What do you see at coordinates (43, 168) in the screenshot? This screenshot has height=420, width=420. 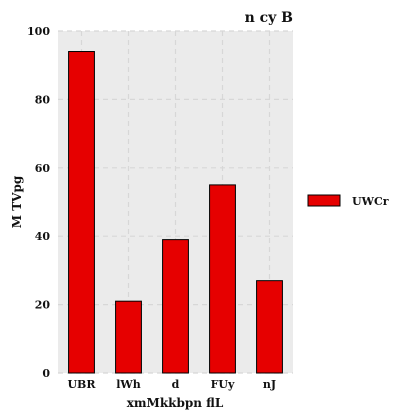 I see `y-tick-label: 60` at bounding box center [43, 168].